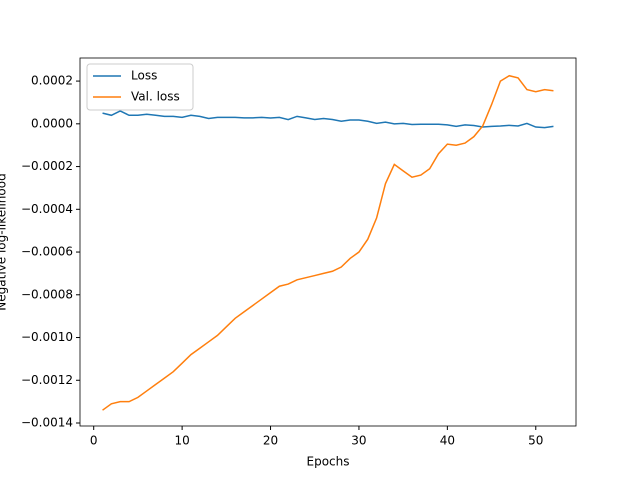 The image size is (640, 480). I want to click on y-tick-label: 0.0002, so click(52, 81).